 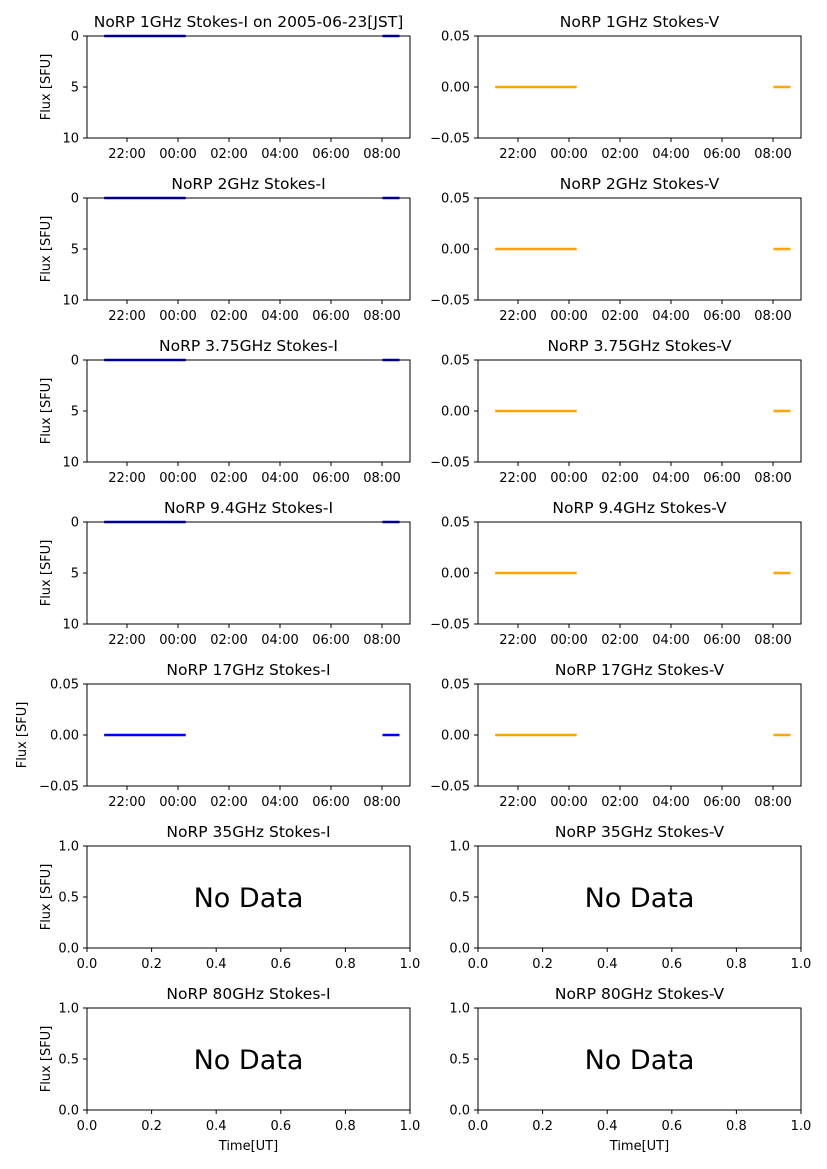 I want to click on panel-title: NoRP 1GHz Stokes-I on 2005-06-23[JST], so click(x=249, y=22).